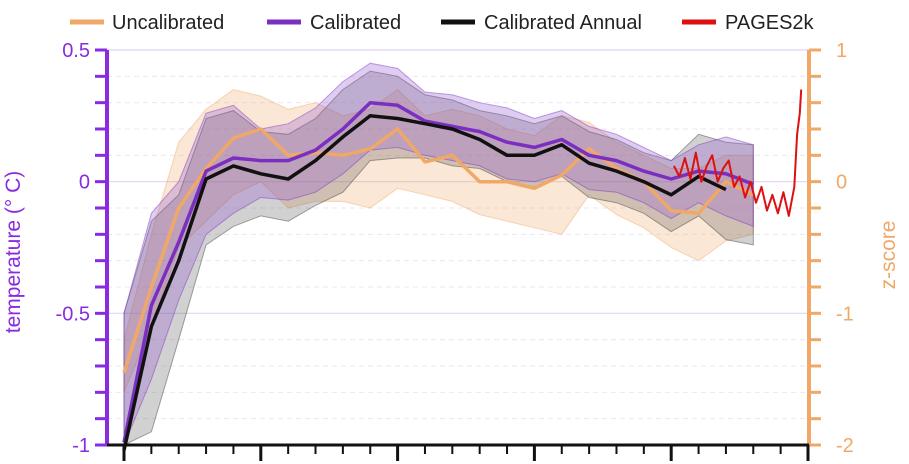  What do you see at coordinates (738, 153) in the screenshot?
I see `line-pages2k` at bounding box center [738, 153].